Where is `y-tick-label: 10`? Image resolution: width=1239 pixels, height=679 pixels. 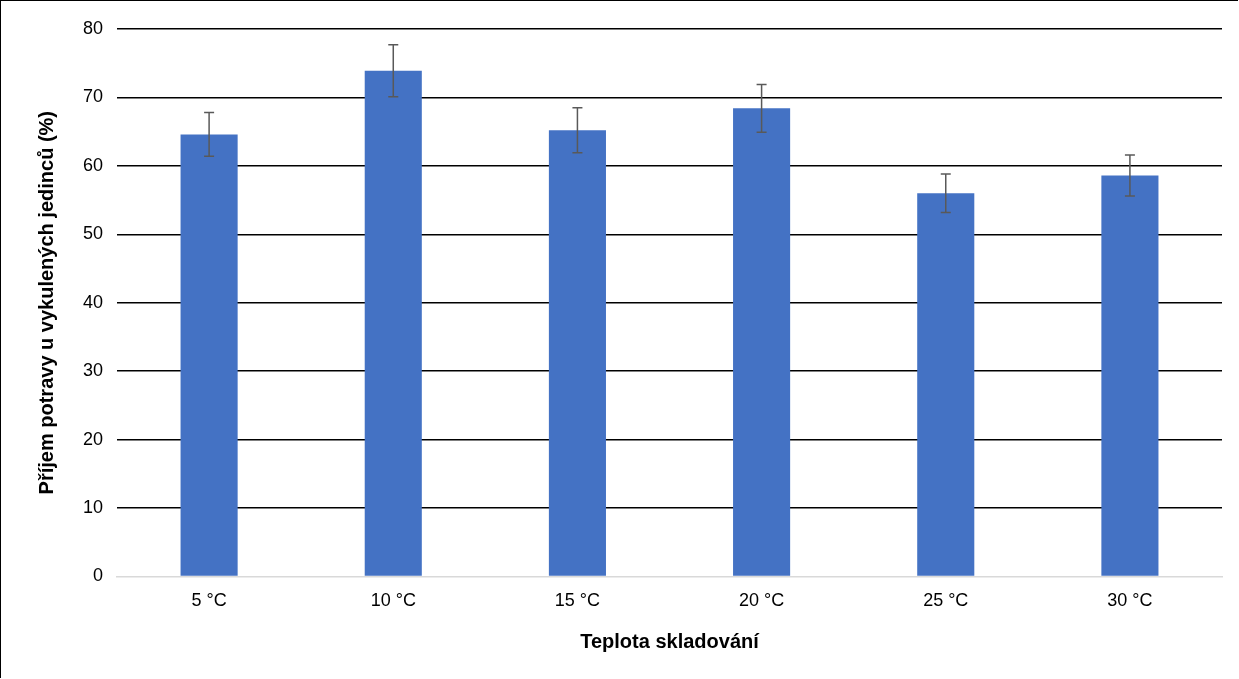 y-tick-label: 10 is located at coordinates (93, 506).